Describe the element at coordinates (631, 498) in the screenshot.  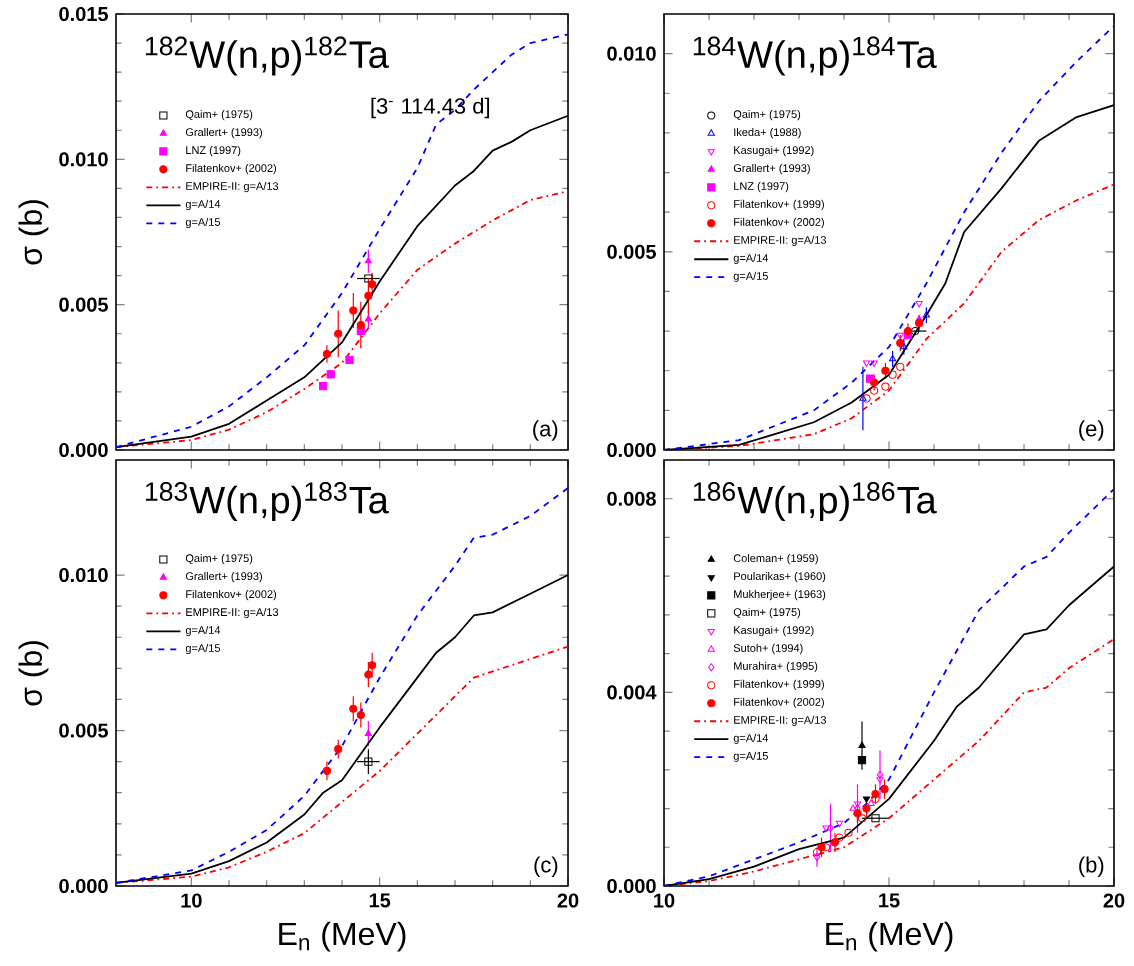
I see `y-tick-label: 0.008` at that location.